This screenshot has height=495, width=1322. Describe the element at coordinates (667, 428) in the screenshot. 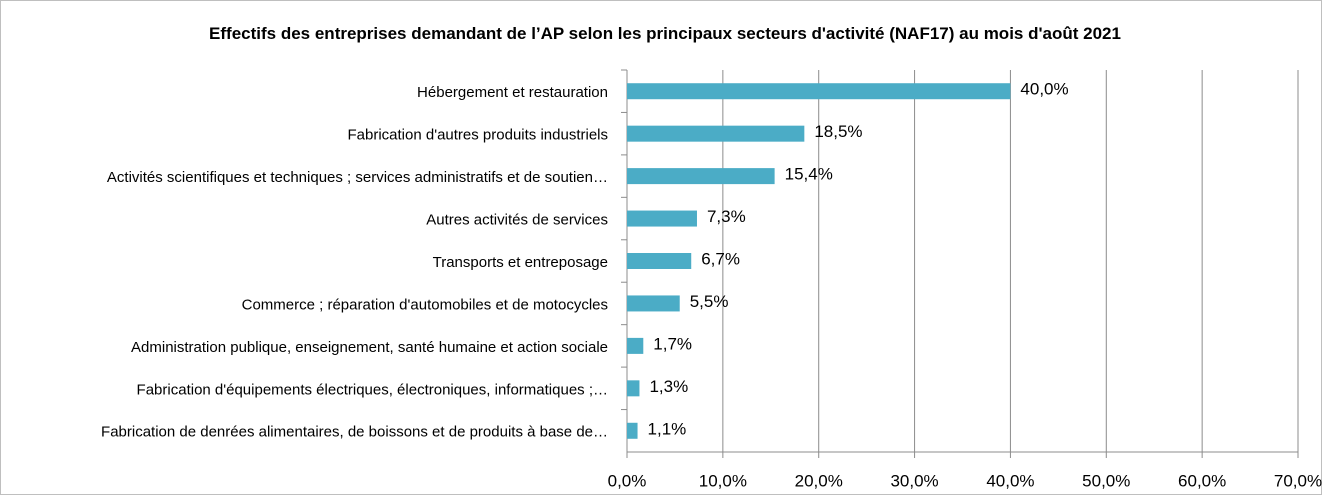

I see `value-label: 1,1%` at that location.